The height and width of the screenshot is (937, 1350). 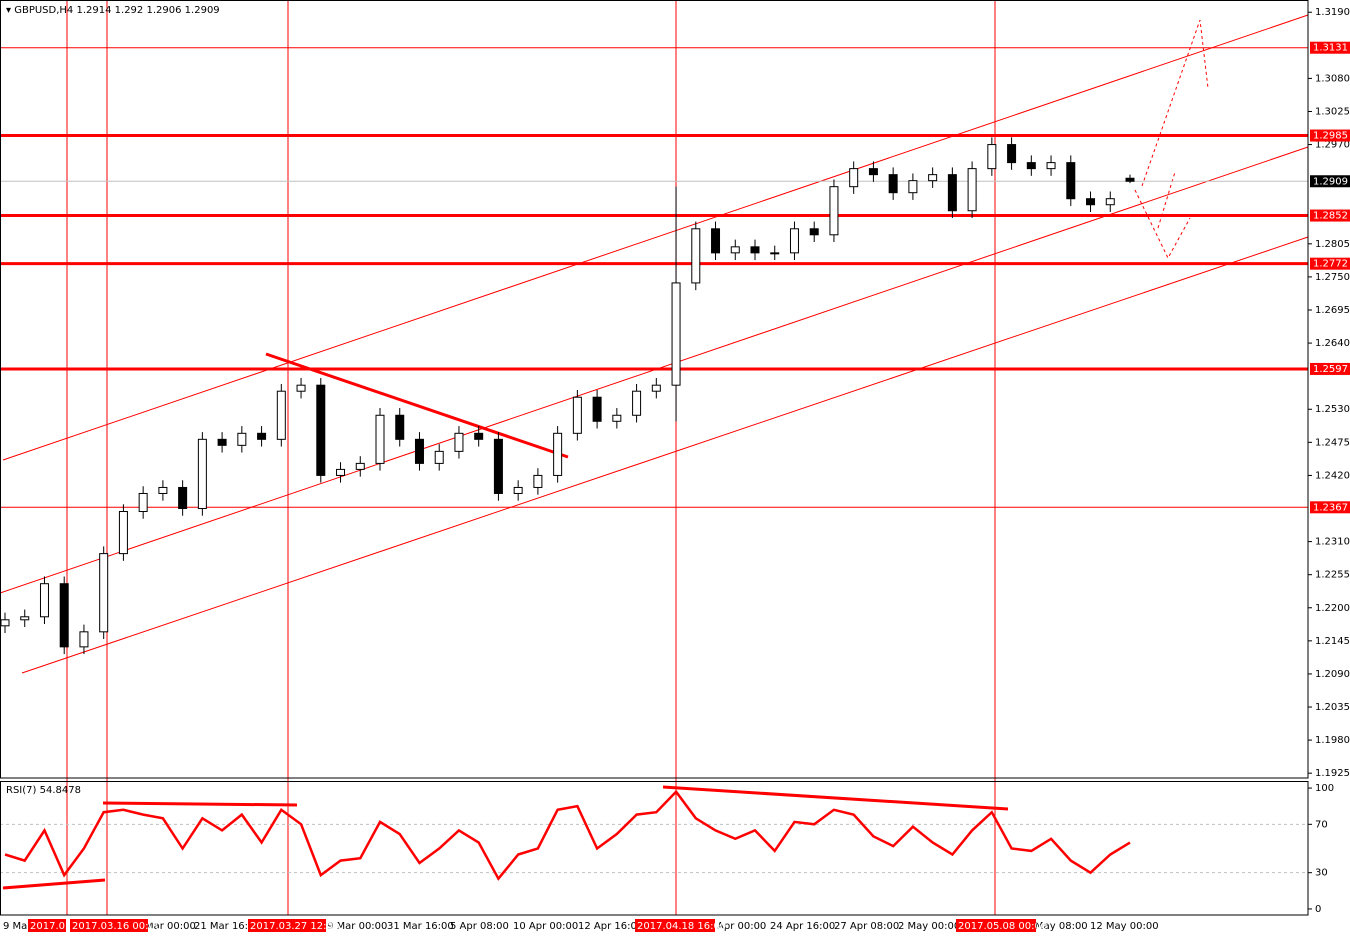 What do you see at coordinates (1332, 145) in the screenshot?
I see `y-tick-label: 1.2970` at bounding box center [1332, 145].